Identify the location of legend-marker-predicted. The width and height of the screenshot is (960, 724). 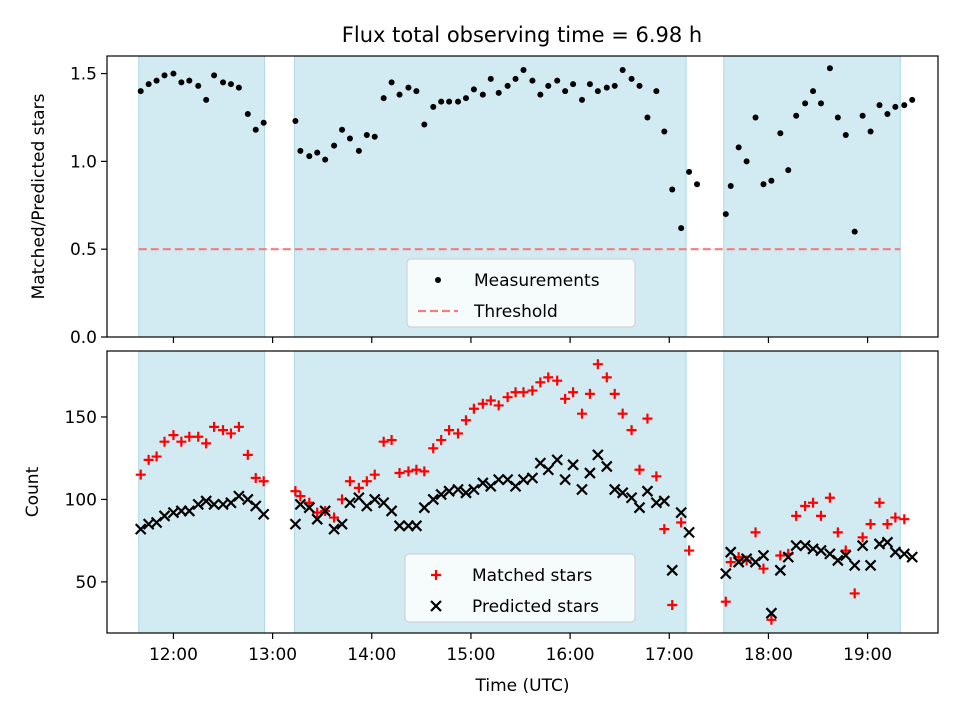
(436, 606).